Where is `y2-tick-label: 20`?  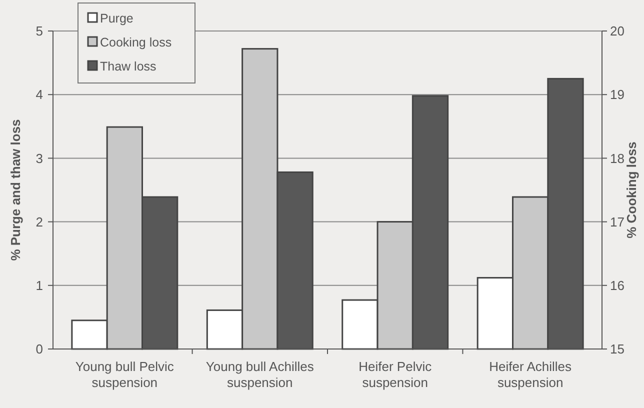
y2-tick-label: 20 is located at coordinates (617, 31).